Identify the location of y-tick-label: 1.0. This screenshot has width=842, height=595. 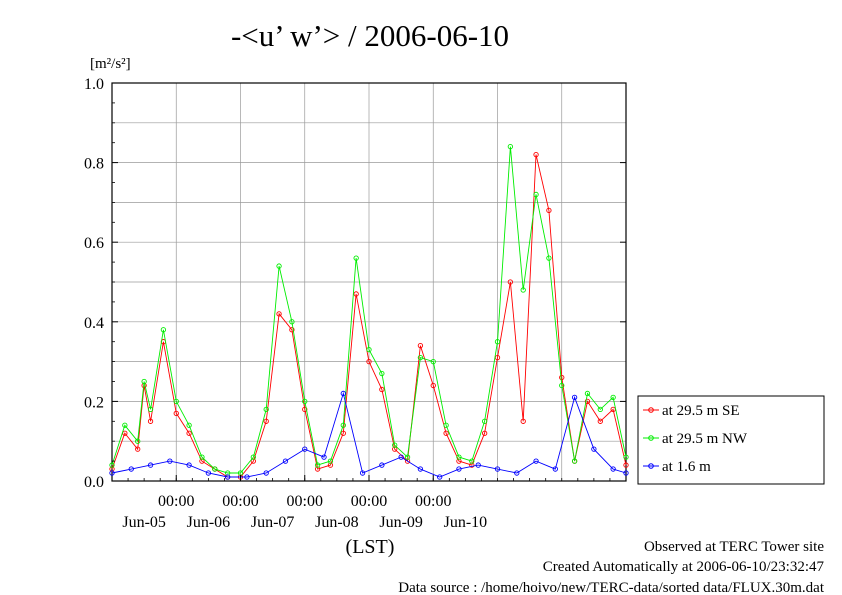
(94, 84).